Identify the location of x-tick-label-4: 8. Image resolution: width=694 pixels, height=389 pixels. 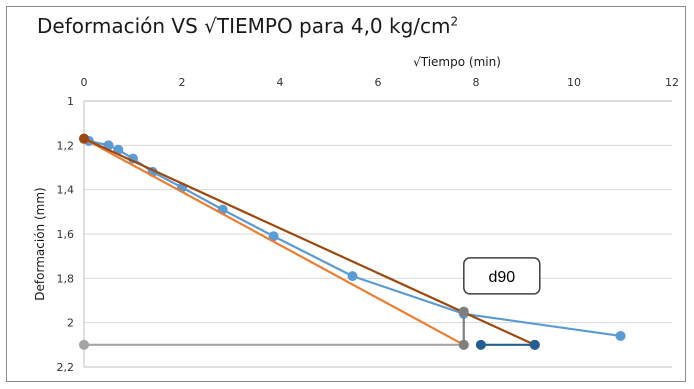
(476, 82).